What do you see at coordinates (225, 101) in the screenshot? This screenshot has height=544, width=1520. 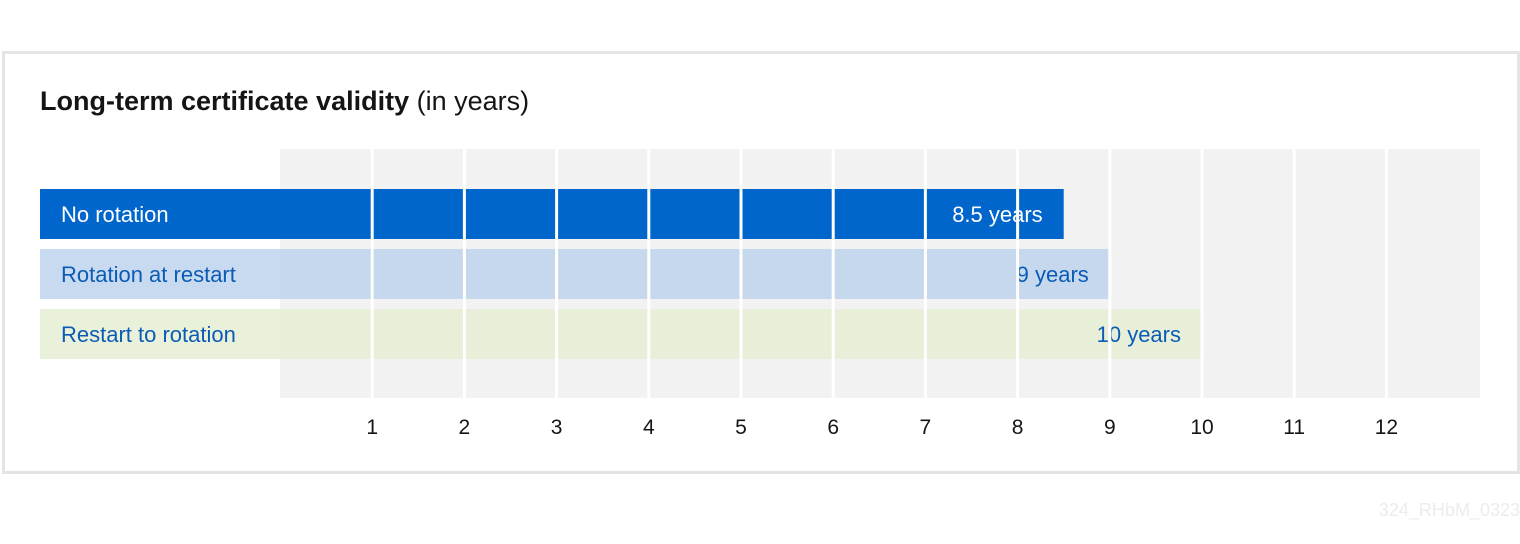 I see `chart-title-main: Long-term certificate validity` at bounding box center [225, 101].